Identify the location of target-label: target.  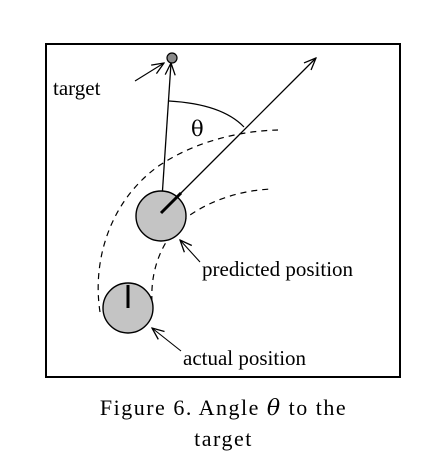
(77, 88).